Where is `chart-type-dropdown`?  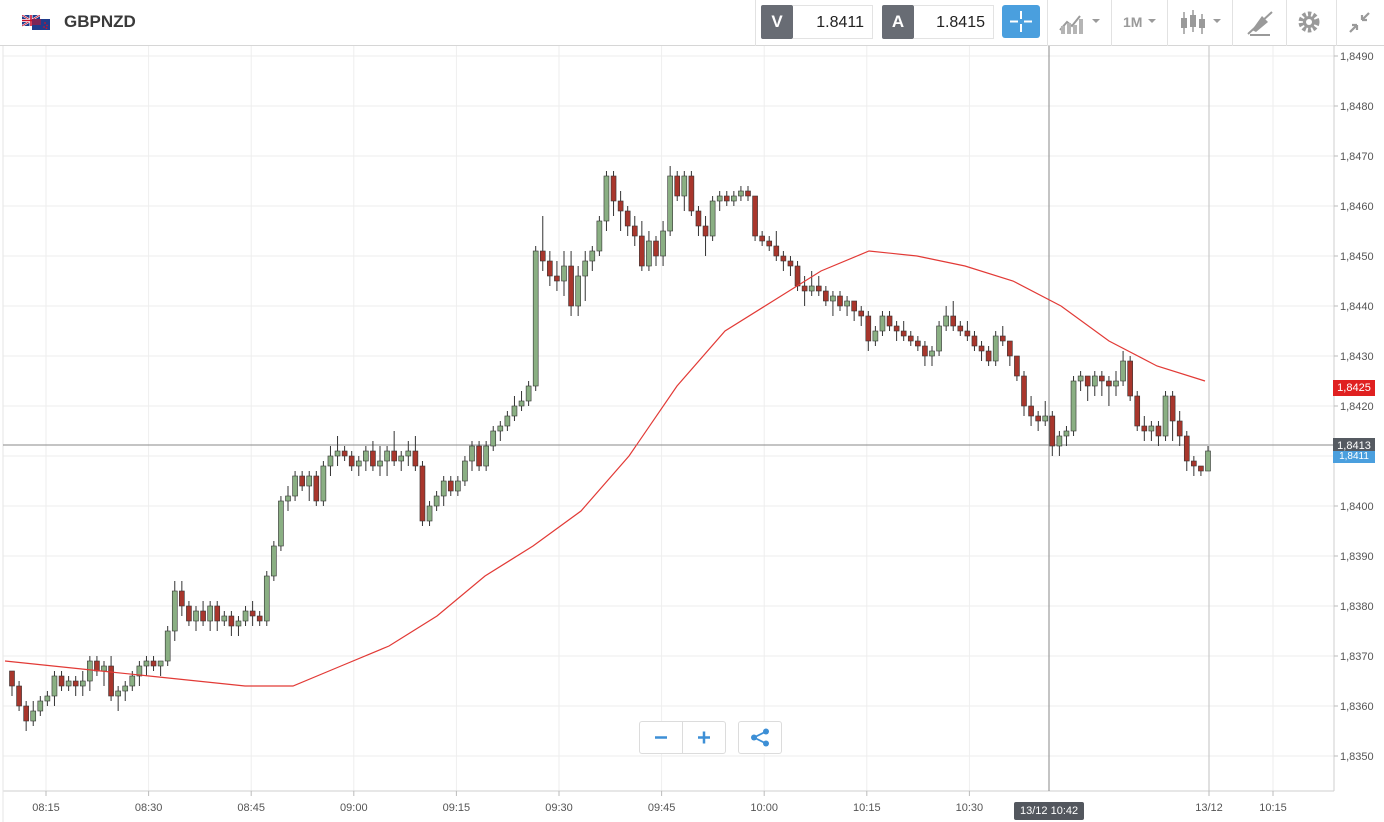
chart-type-dropdown is located at coordinates (1201, 23).